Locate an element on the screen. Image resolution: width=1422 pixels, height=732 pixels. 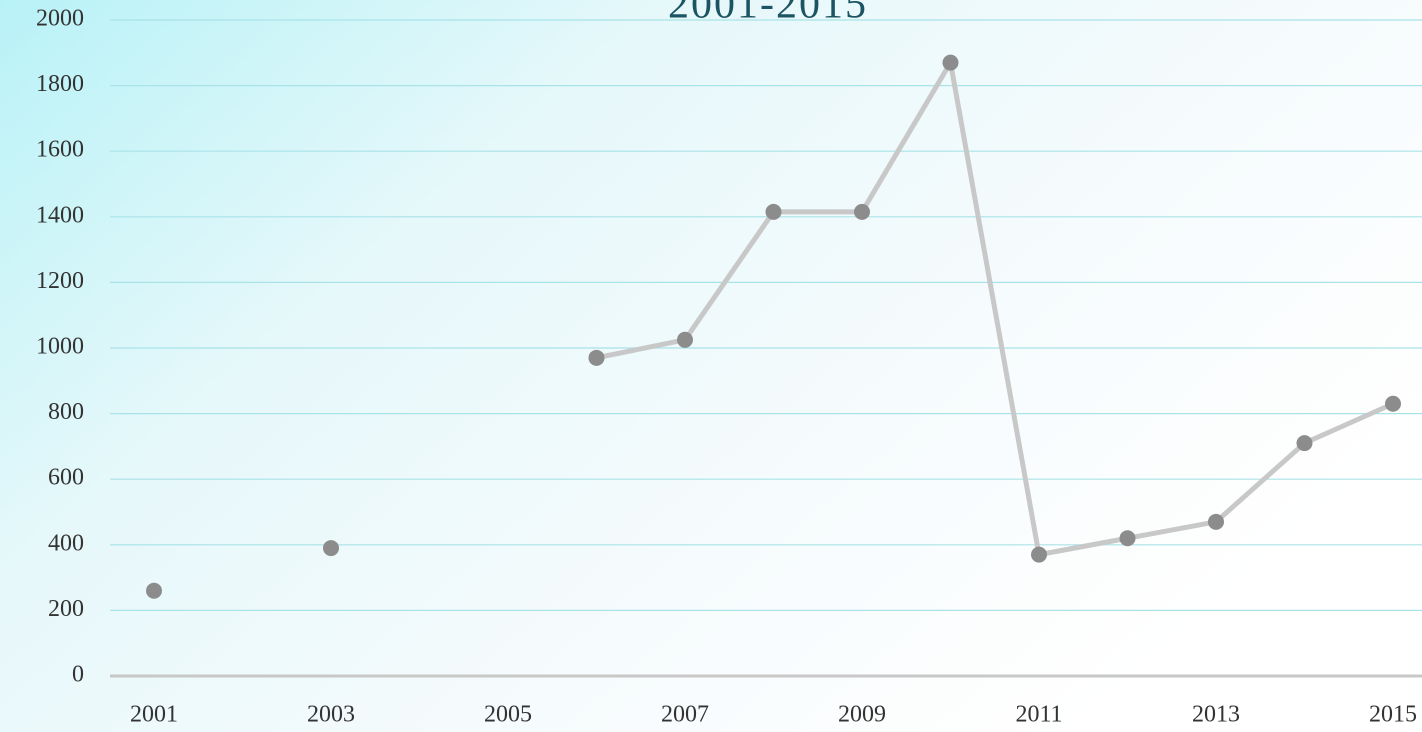
x-tick-label: 2011 is located at coordinates (1038, 715).